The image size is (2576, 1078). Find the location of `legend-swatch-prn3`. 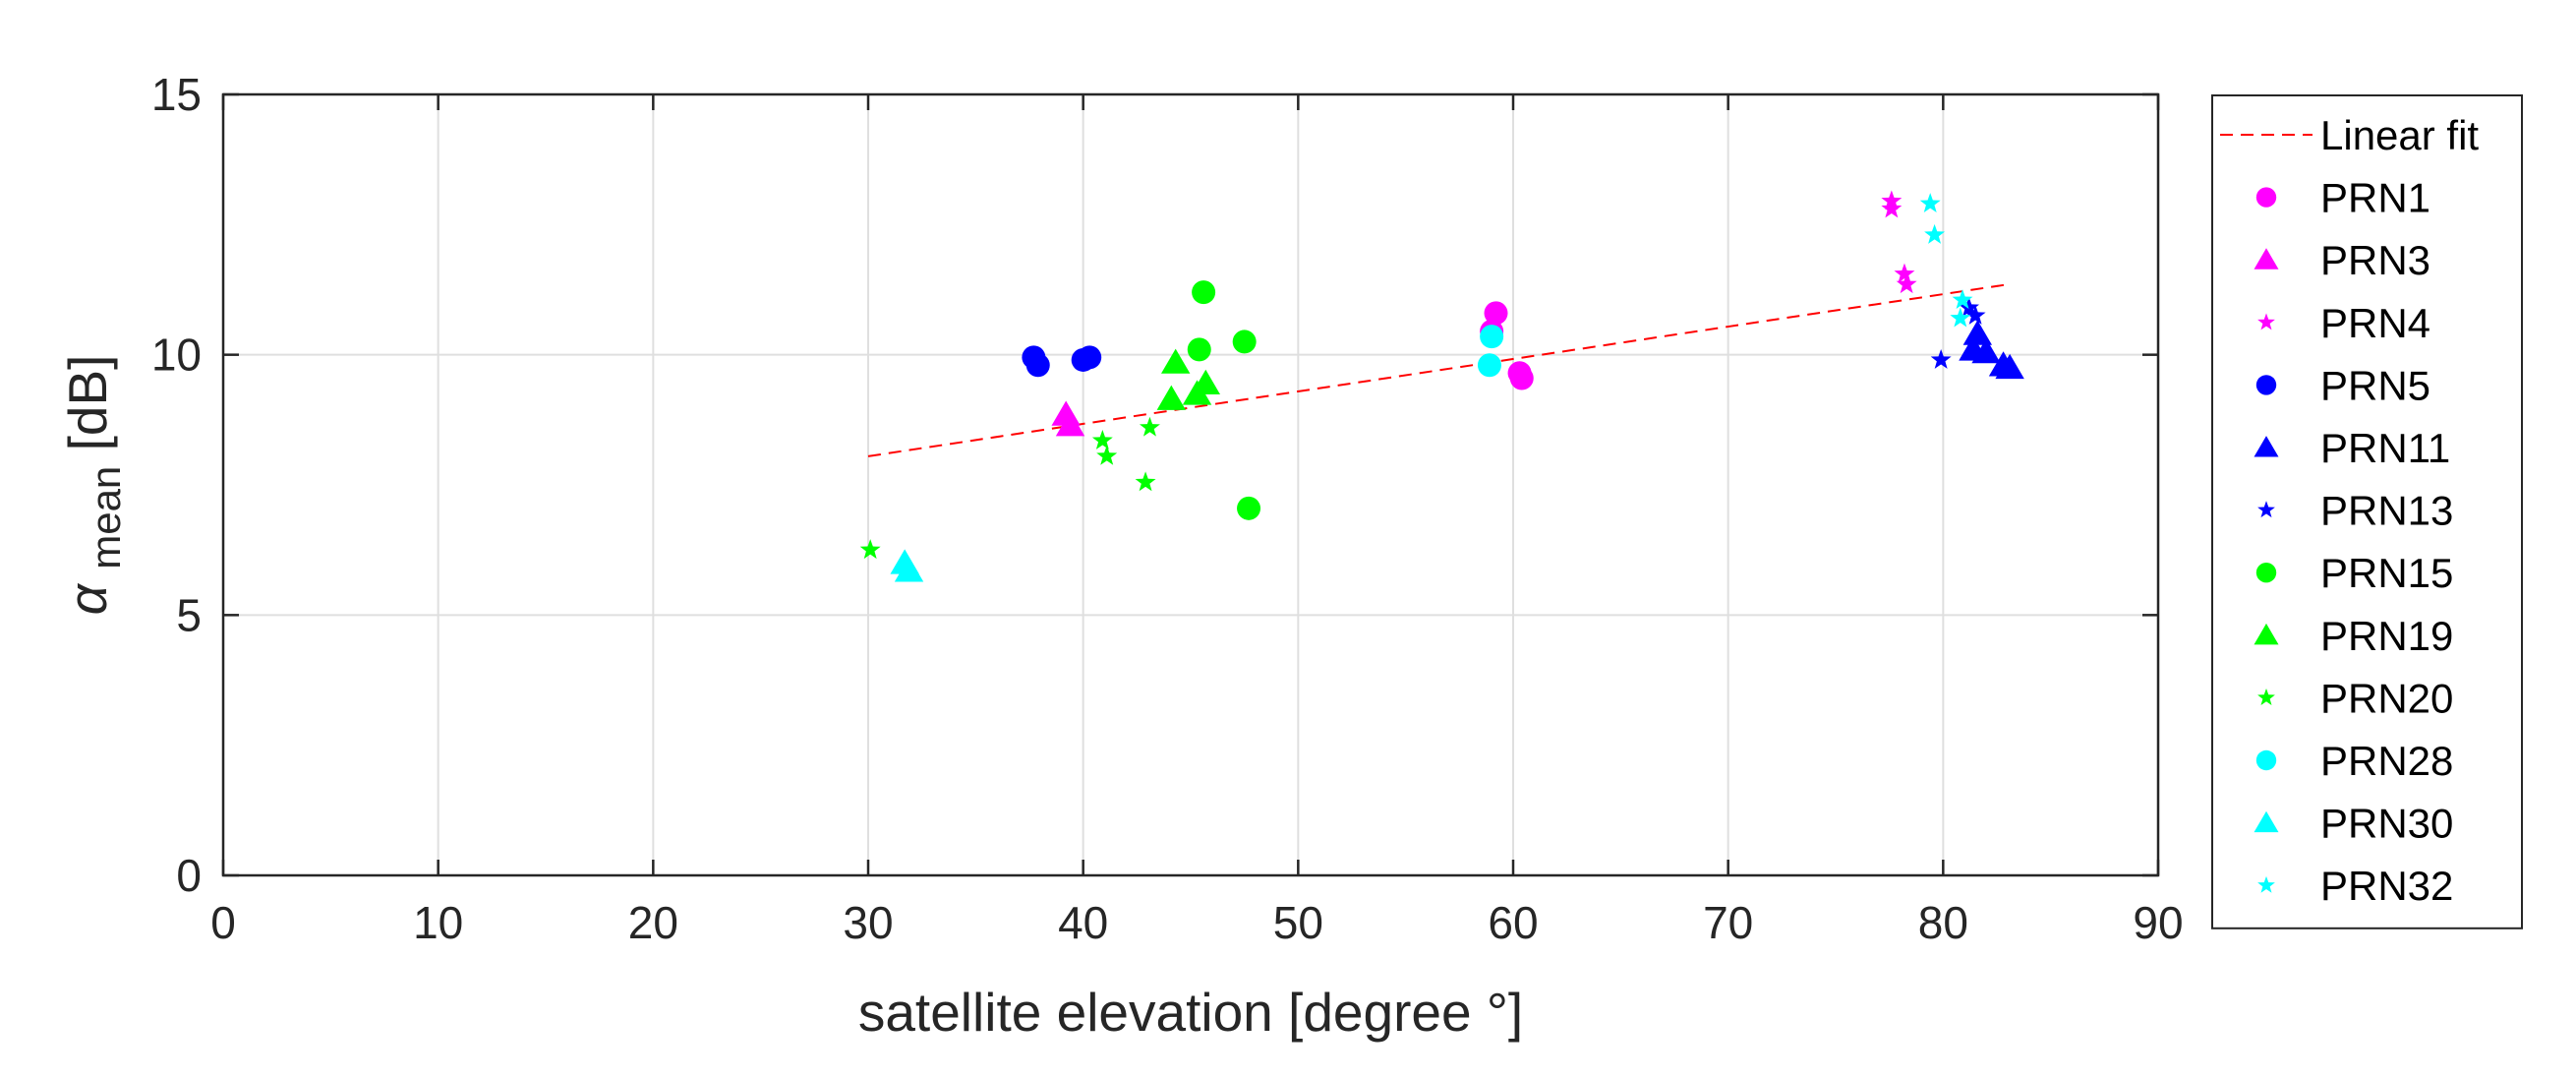

legend-swatch-prn3 is located at coordinates (2266, 259).